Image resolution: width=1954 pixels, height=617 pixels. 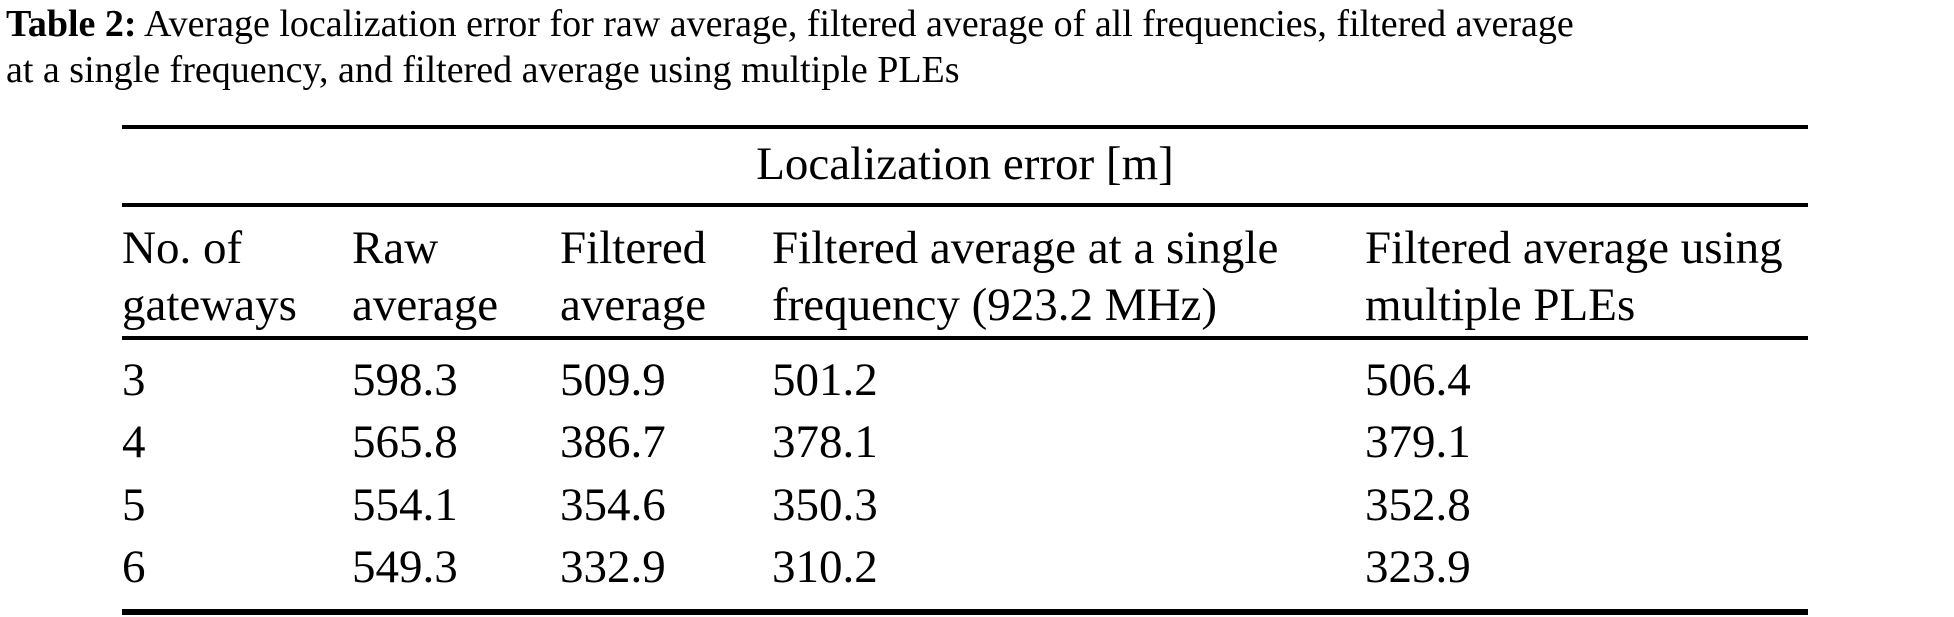 What do you see at coordinates (209, 277) in the screenshot?
I see `column-header-no-of-gateways: No. of gateways` at bounding box center [209, 277].